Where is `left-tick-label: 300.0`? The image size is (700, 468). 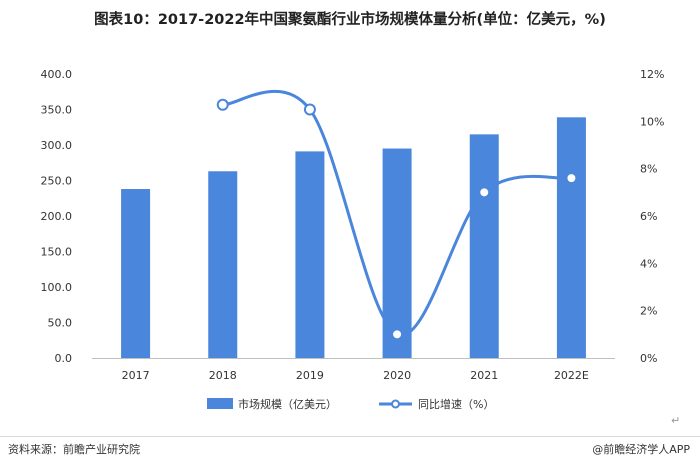 left-tick-label: 300.0 is located at coordinates (57, 145).